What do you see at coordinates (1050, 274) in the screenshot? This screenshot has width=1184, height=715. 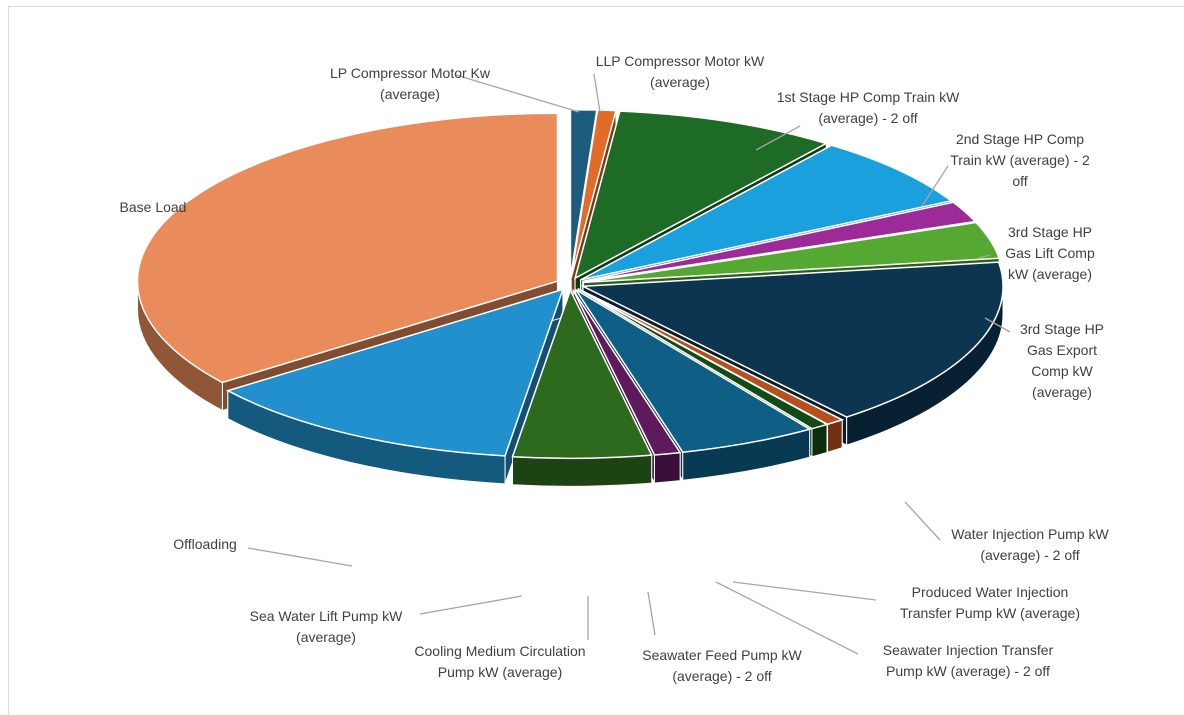 I see `slice-label-line: kW (average)` at bounding box center [1050, 274].